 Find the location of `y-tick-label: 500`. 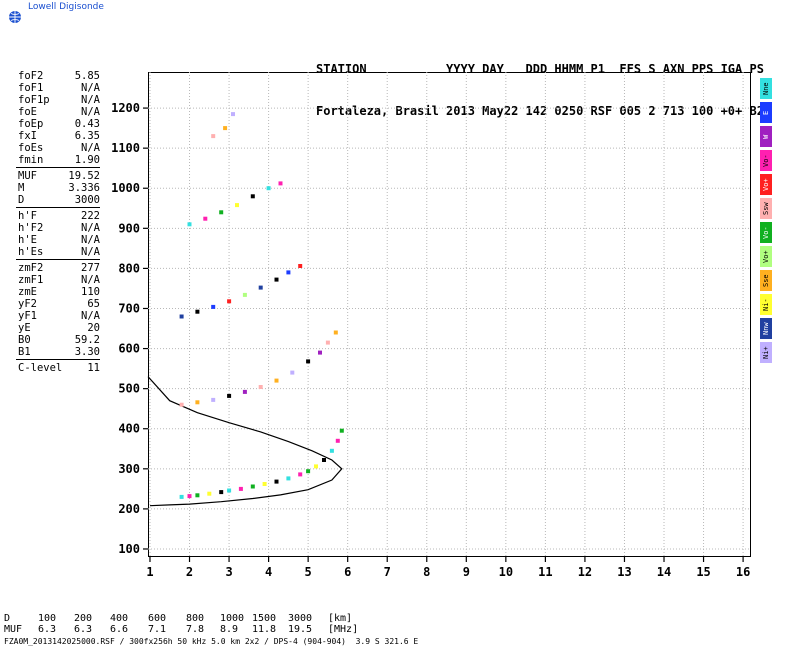

y-tick-label: 500 is located at coordinates (129, 389).